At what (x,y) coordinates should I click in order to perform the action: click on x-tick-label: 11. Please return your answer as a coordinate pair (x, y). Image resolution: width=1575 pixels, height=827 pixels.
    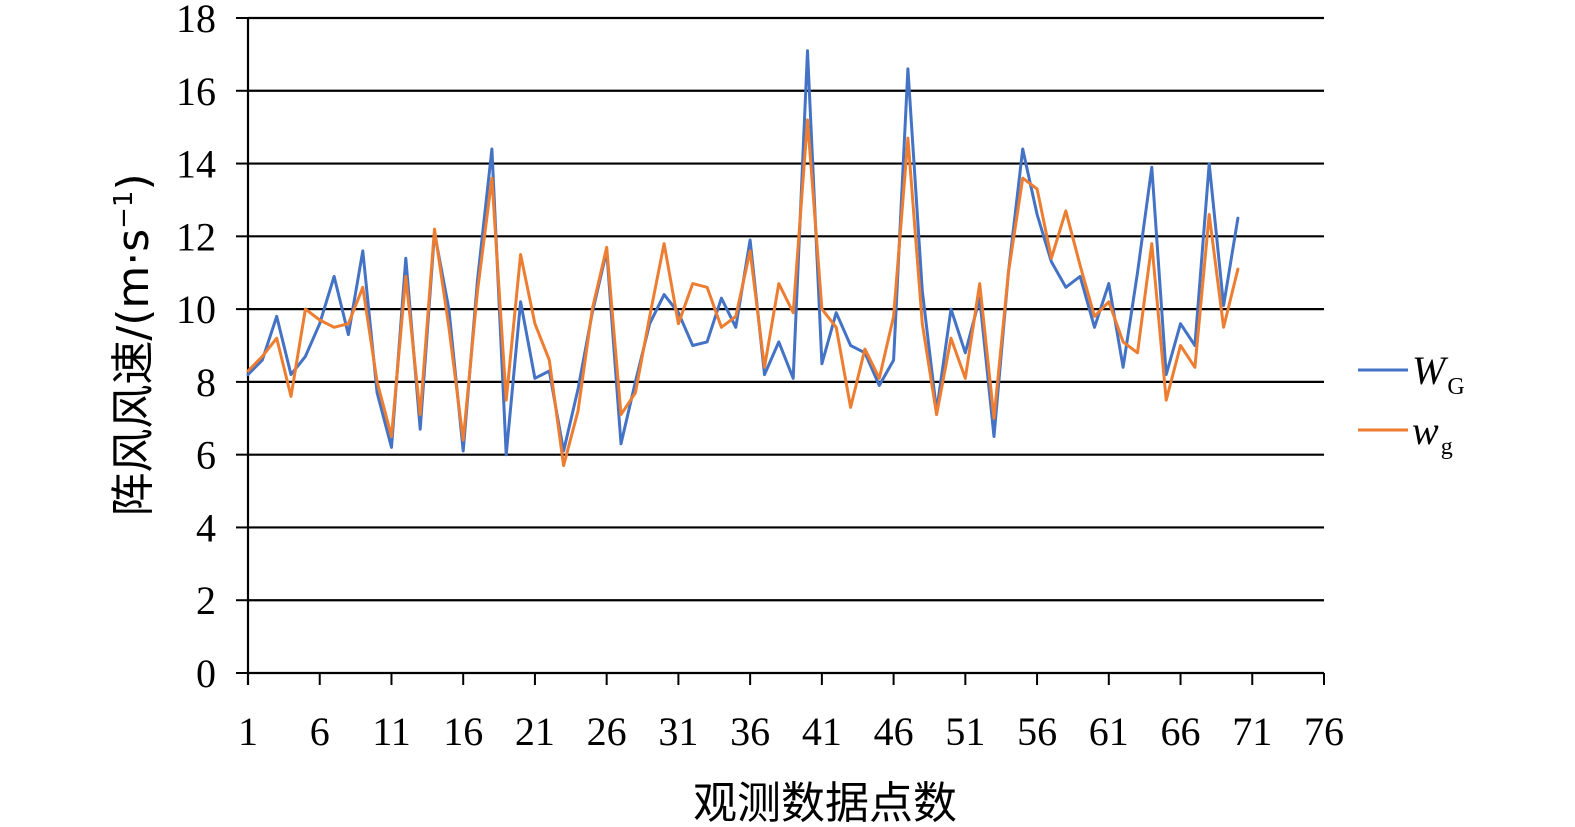
    Looking at the image, I should click on (391, 731).